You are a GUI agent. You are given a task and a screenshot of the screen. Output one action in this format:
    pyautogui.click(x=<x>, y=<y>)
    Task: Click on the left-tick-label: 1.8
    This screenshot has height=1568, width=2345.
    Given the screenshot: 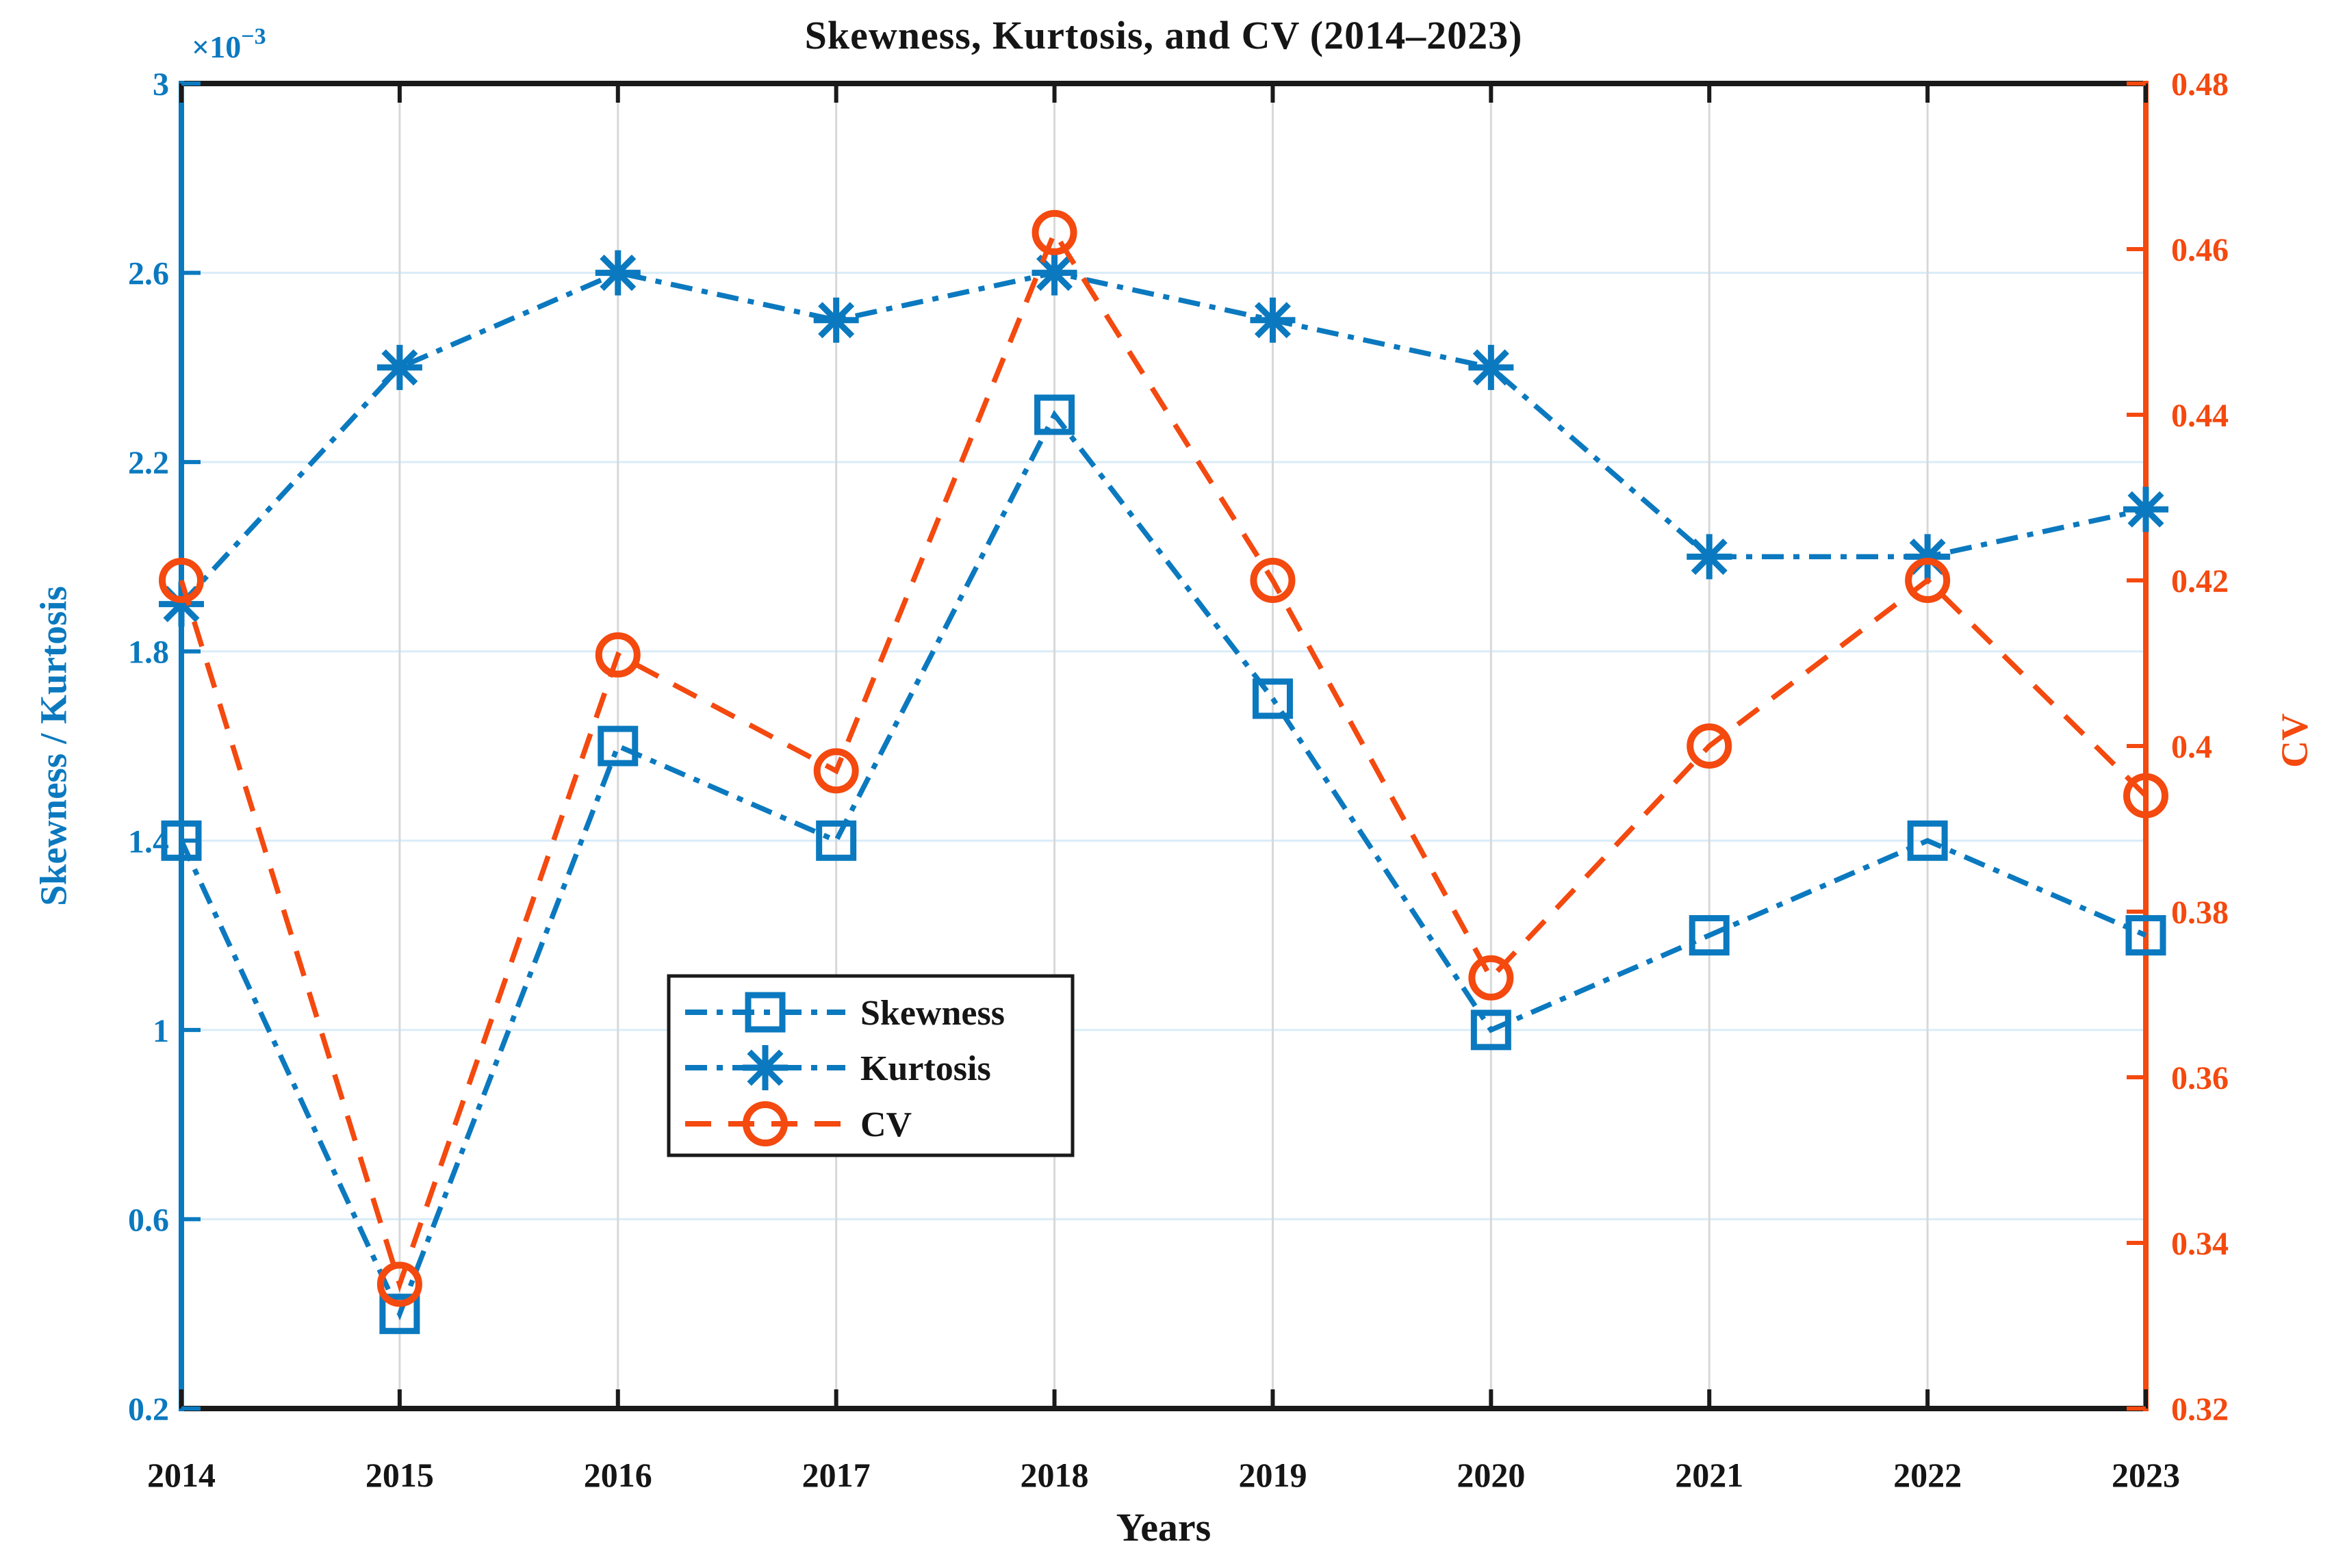 What is the action you would take?
    pyautogui.click(x=148, y=652)
    